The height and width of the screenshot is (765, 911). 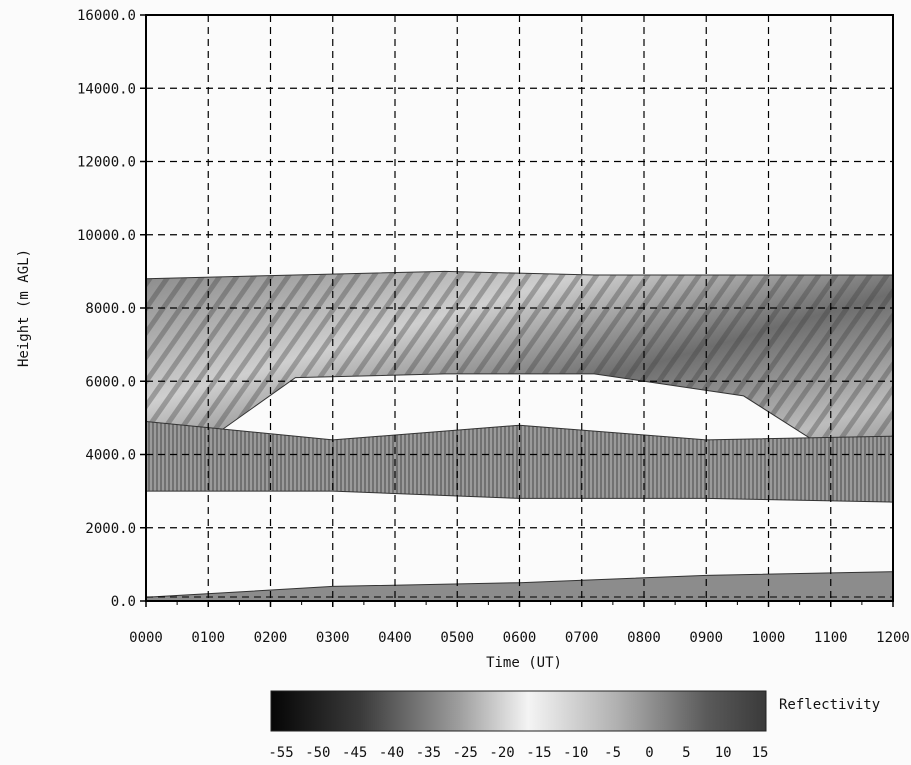 What do you see at coordinates (428, 753) in the screenshot?
I see `colorbar-tick-label: -35` at bounding box center [428, 753].